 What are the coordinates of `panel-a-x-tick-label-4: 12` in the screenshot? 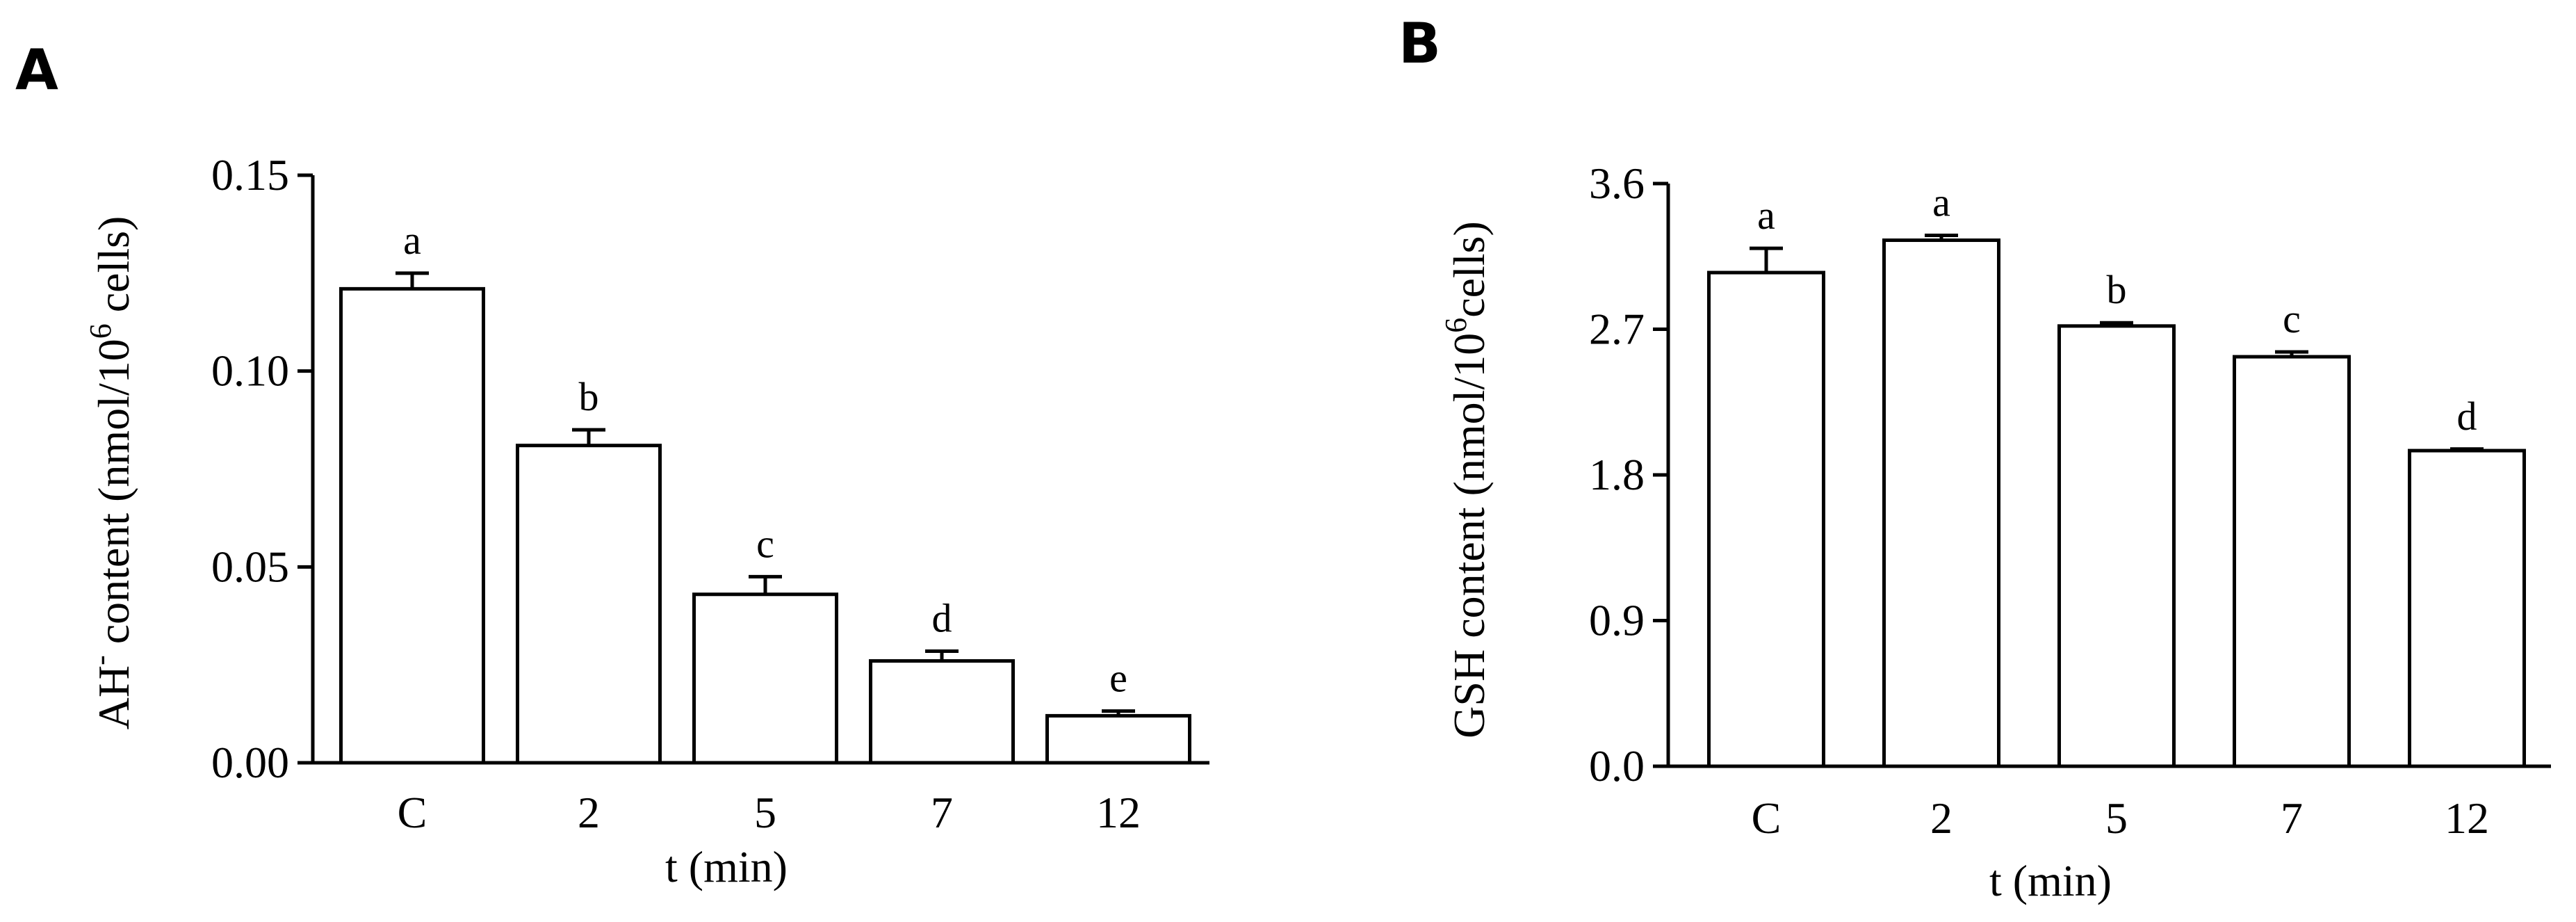 It's located at (1118, 812).